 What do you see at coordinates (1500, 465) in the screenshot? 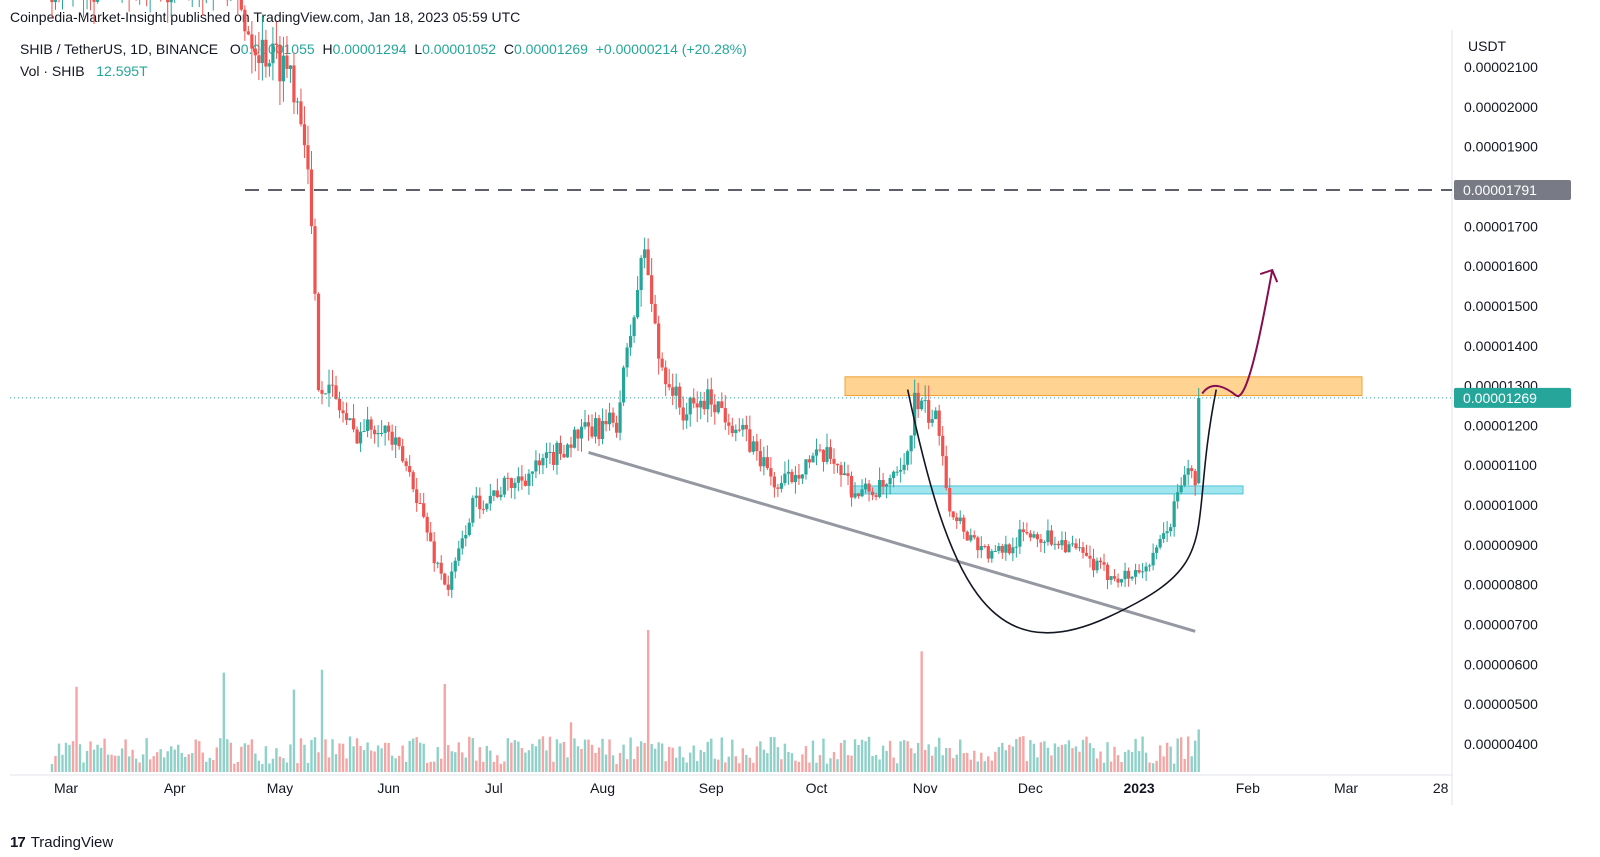
I see `price-tick-label: 0.00001100` at bounding box center [1500, 465].